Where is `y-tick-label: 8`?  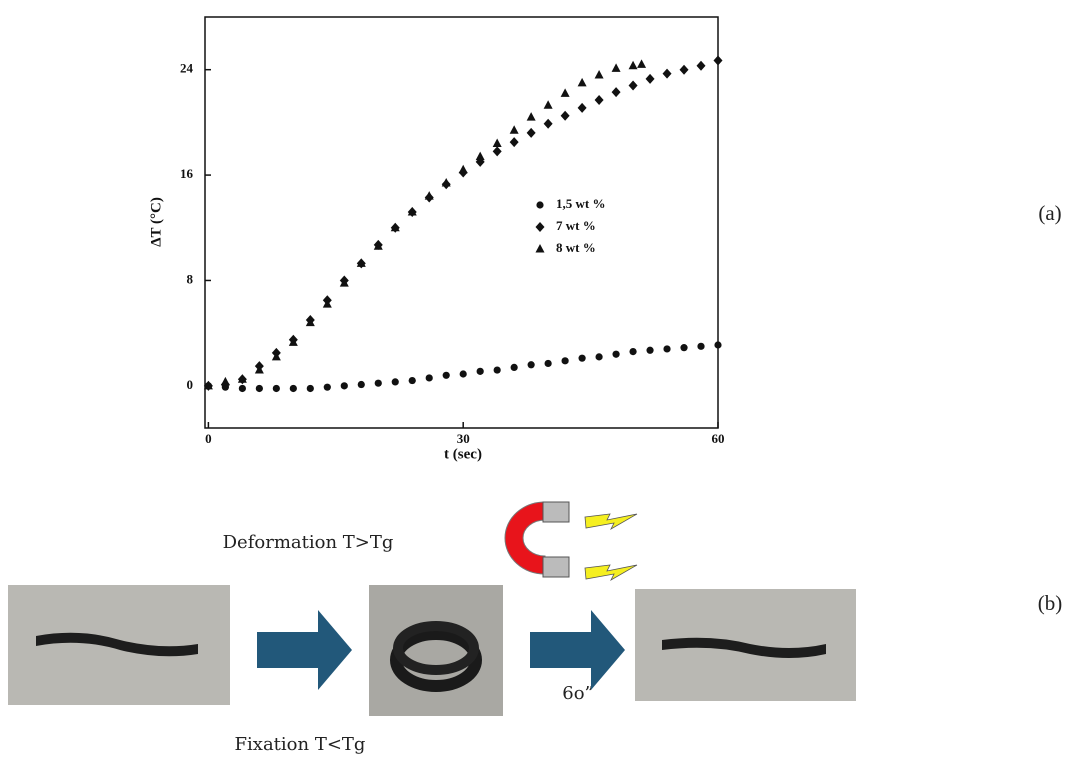
y-tick-label: 8 is located at coordinates (190, 278).